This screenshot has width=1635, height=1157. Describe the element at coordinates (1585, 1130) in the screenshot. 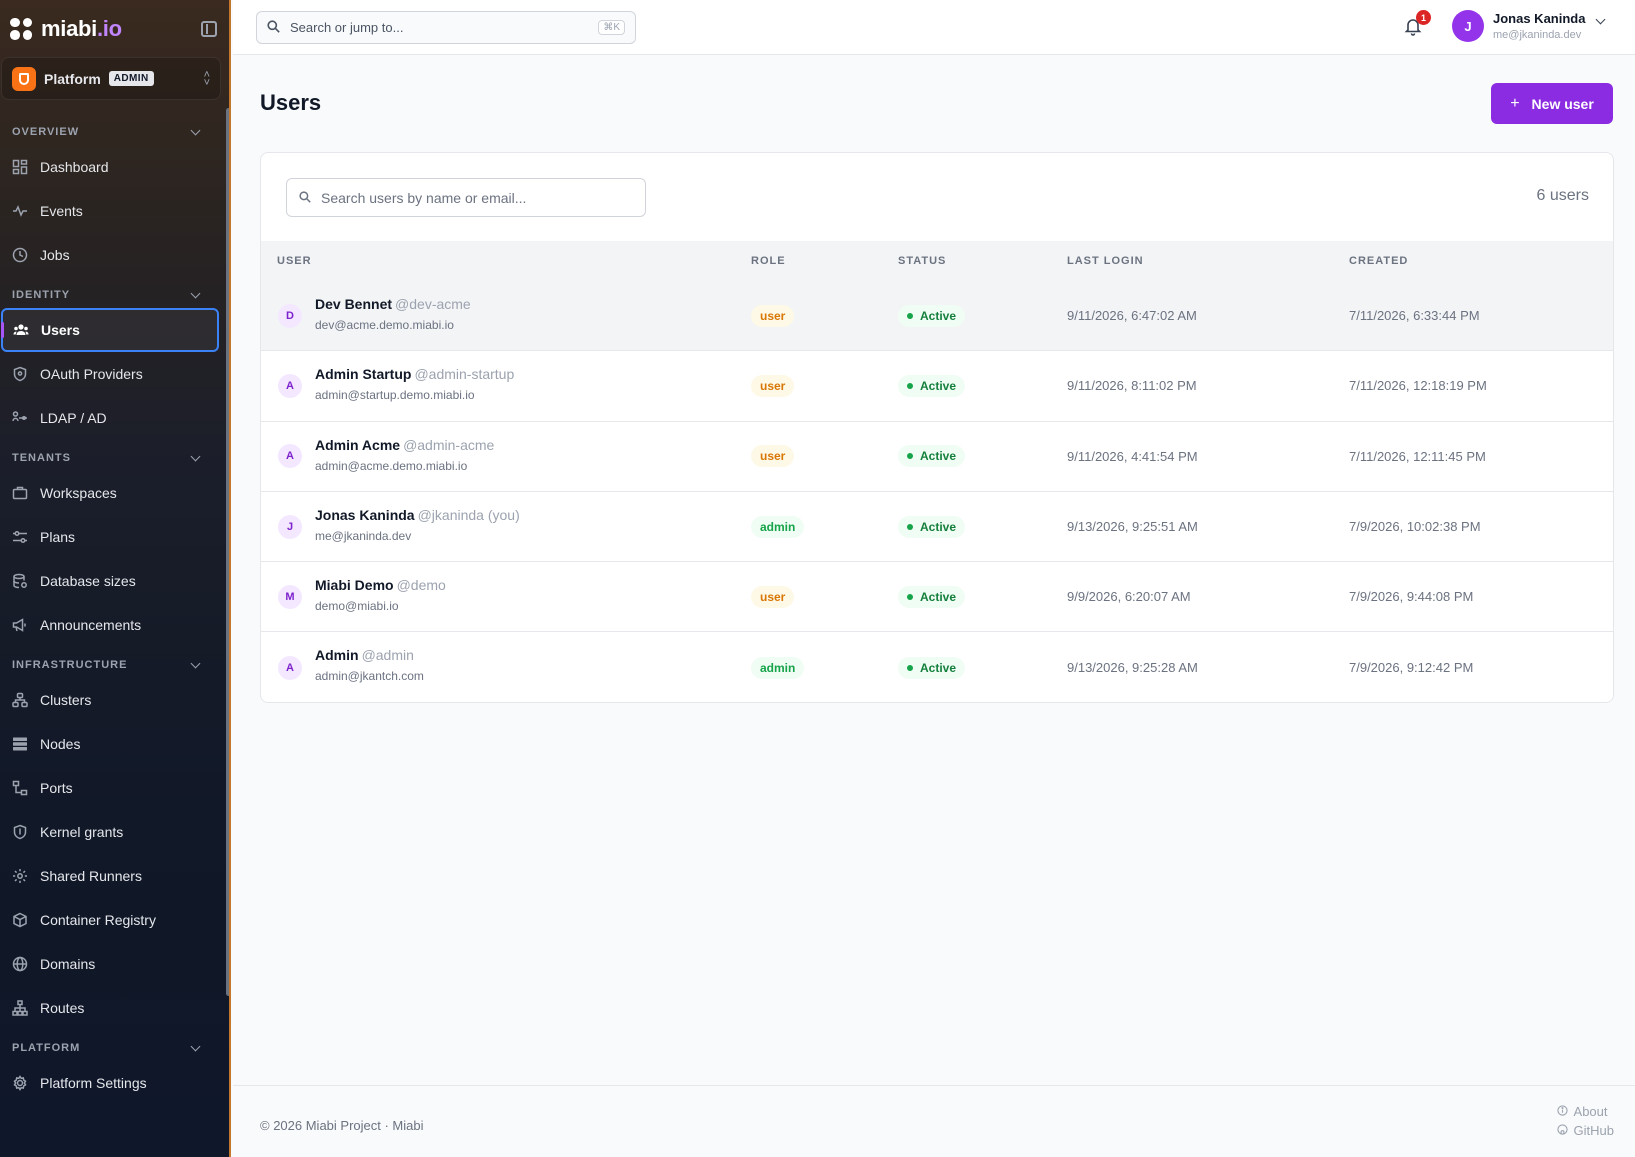

I see `github-link: GitHub` at that location.